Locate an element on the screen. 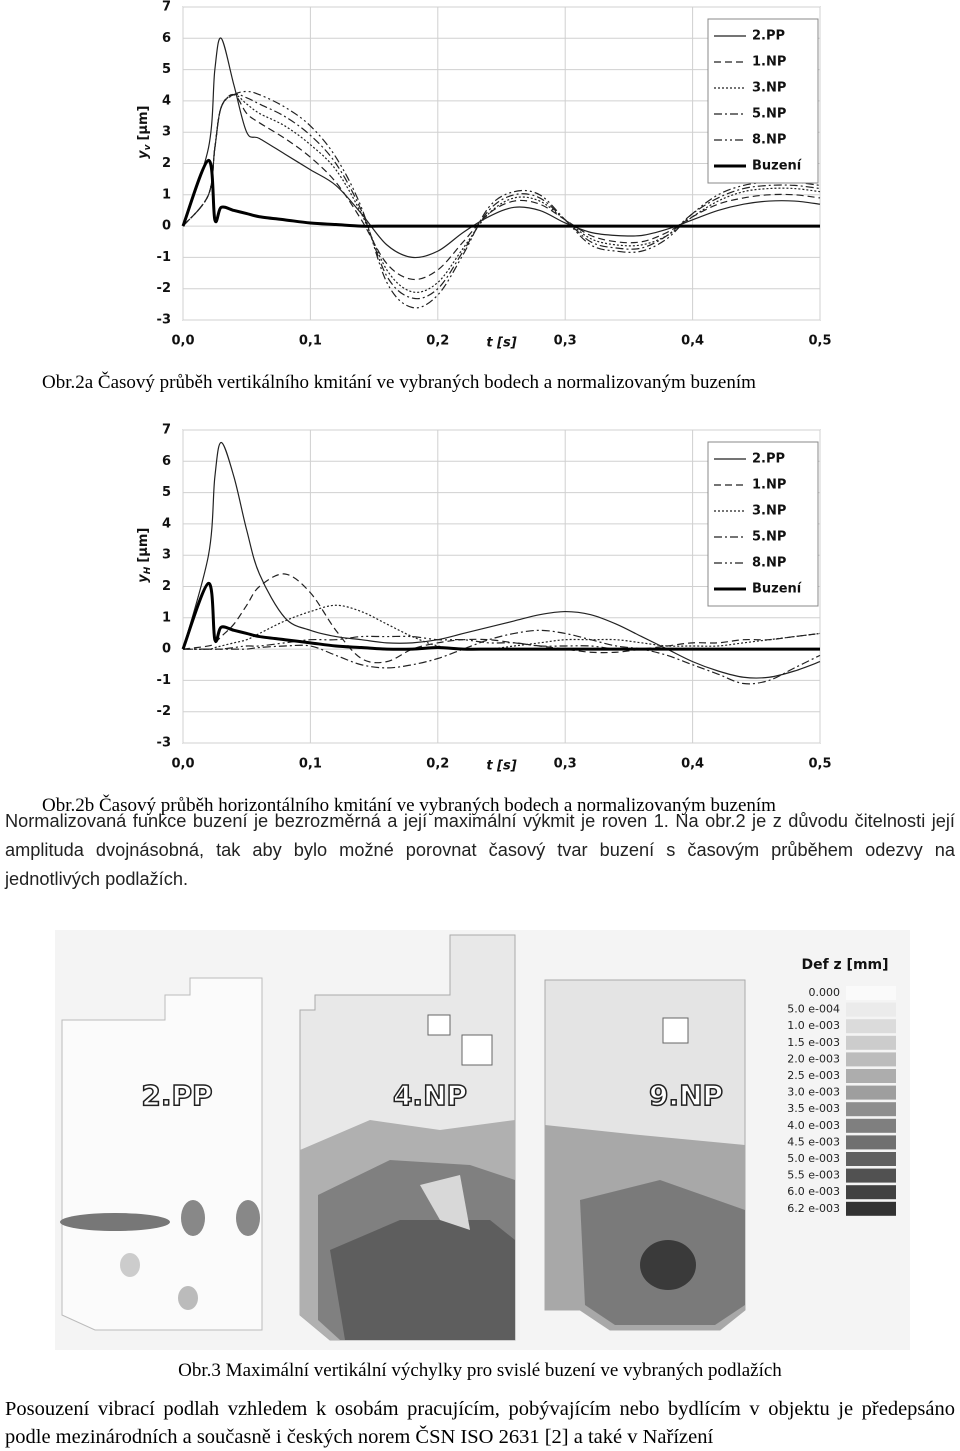  legend-label: 1.5 e-003 is located at coordinates (813, 1042).